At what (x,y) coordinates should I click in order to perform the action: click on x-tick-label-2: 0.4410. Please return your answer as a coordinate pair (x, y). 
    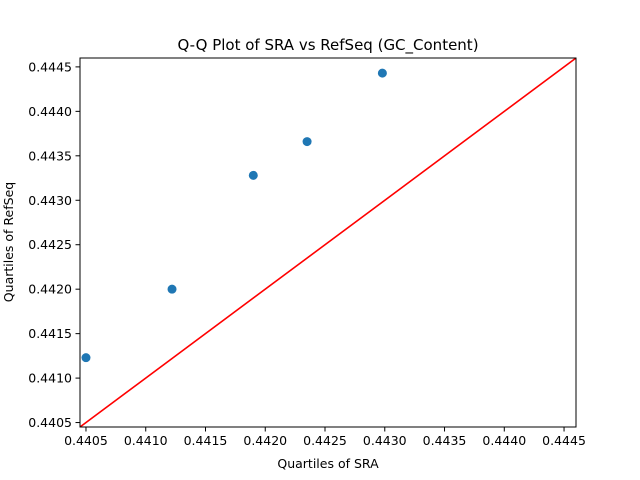
    Looking at the image, I should click on (146, 440).